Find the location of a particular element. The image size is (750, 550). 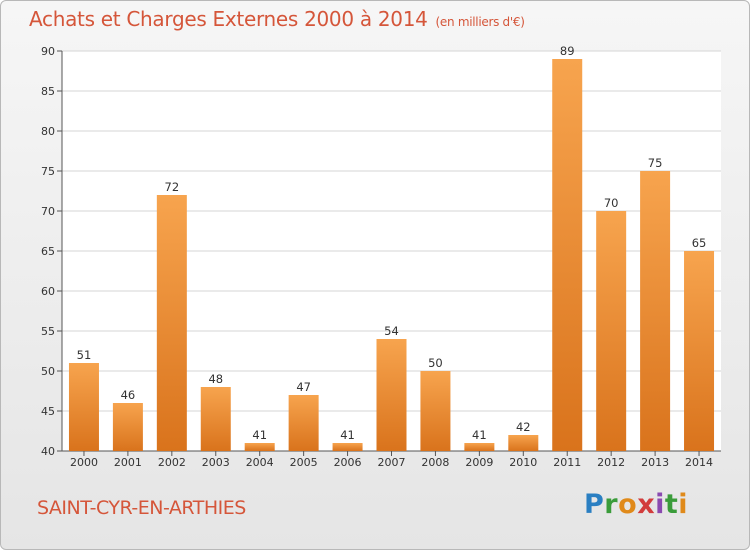

x-tick-label: 2012 is located at coordinates (611, 462).